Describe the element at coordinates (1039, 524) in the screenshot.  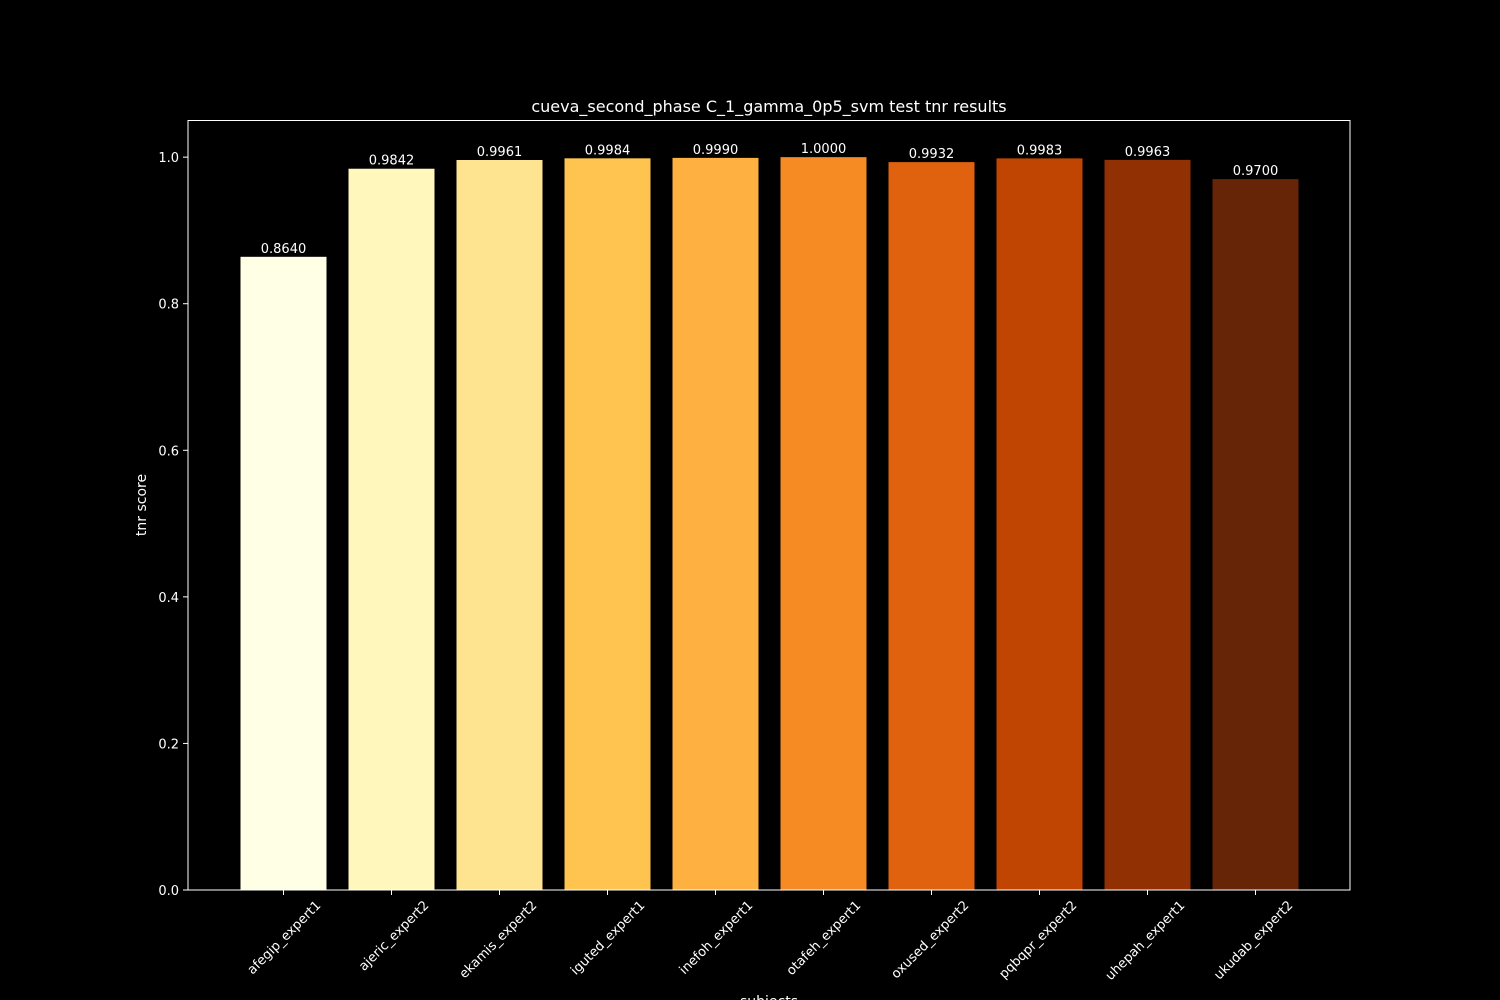
I see `bar-pqbqpr_expert2` at that location.